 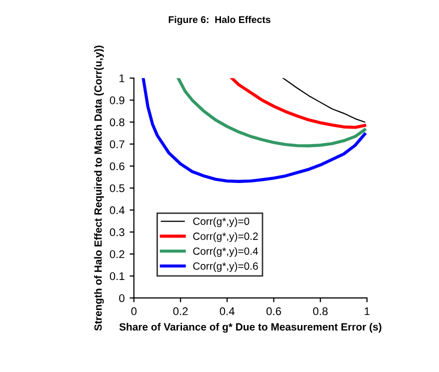 What do you see at coordinates (117, 188) in the screenshot?
I see `y-tick-label: 0.5` at bounding box center [117, 188].